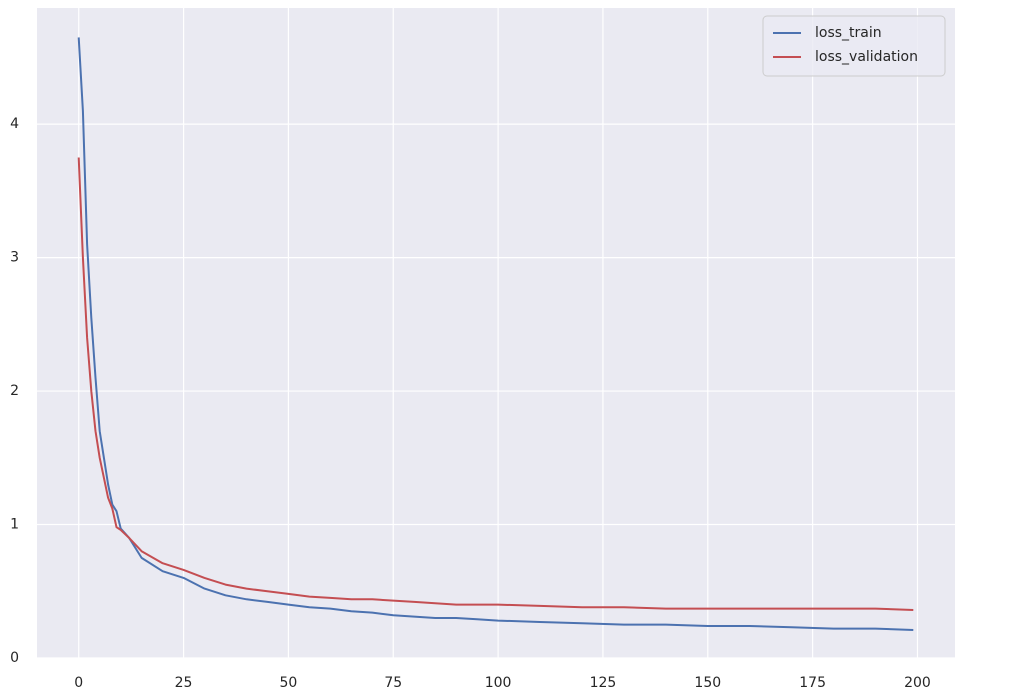 Image resolution: width=1012 pixels, height=700 pixels. I want to click on y-tick-label: 1, so click(14, 525).